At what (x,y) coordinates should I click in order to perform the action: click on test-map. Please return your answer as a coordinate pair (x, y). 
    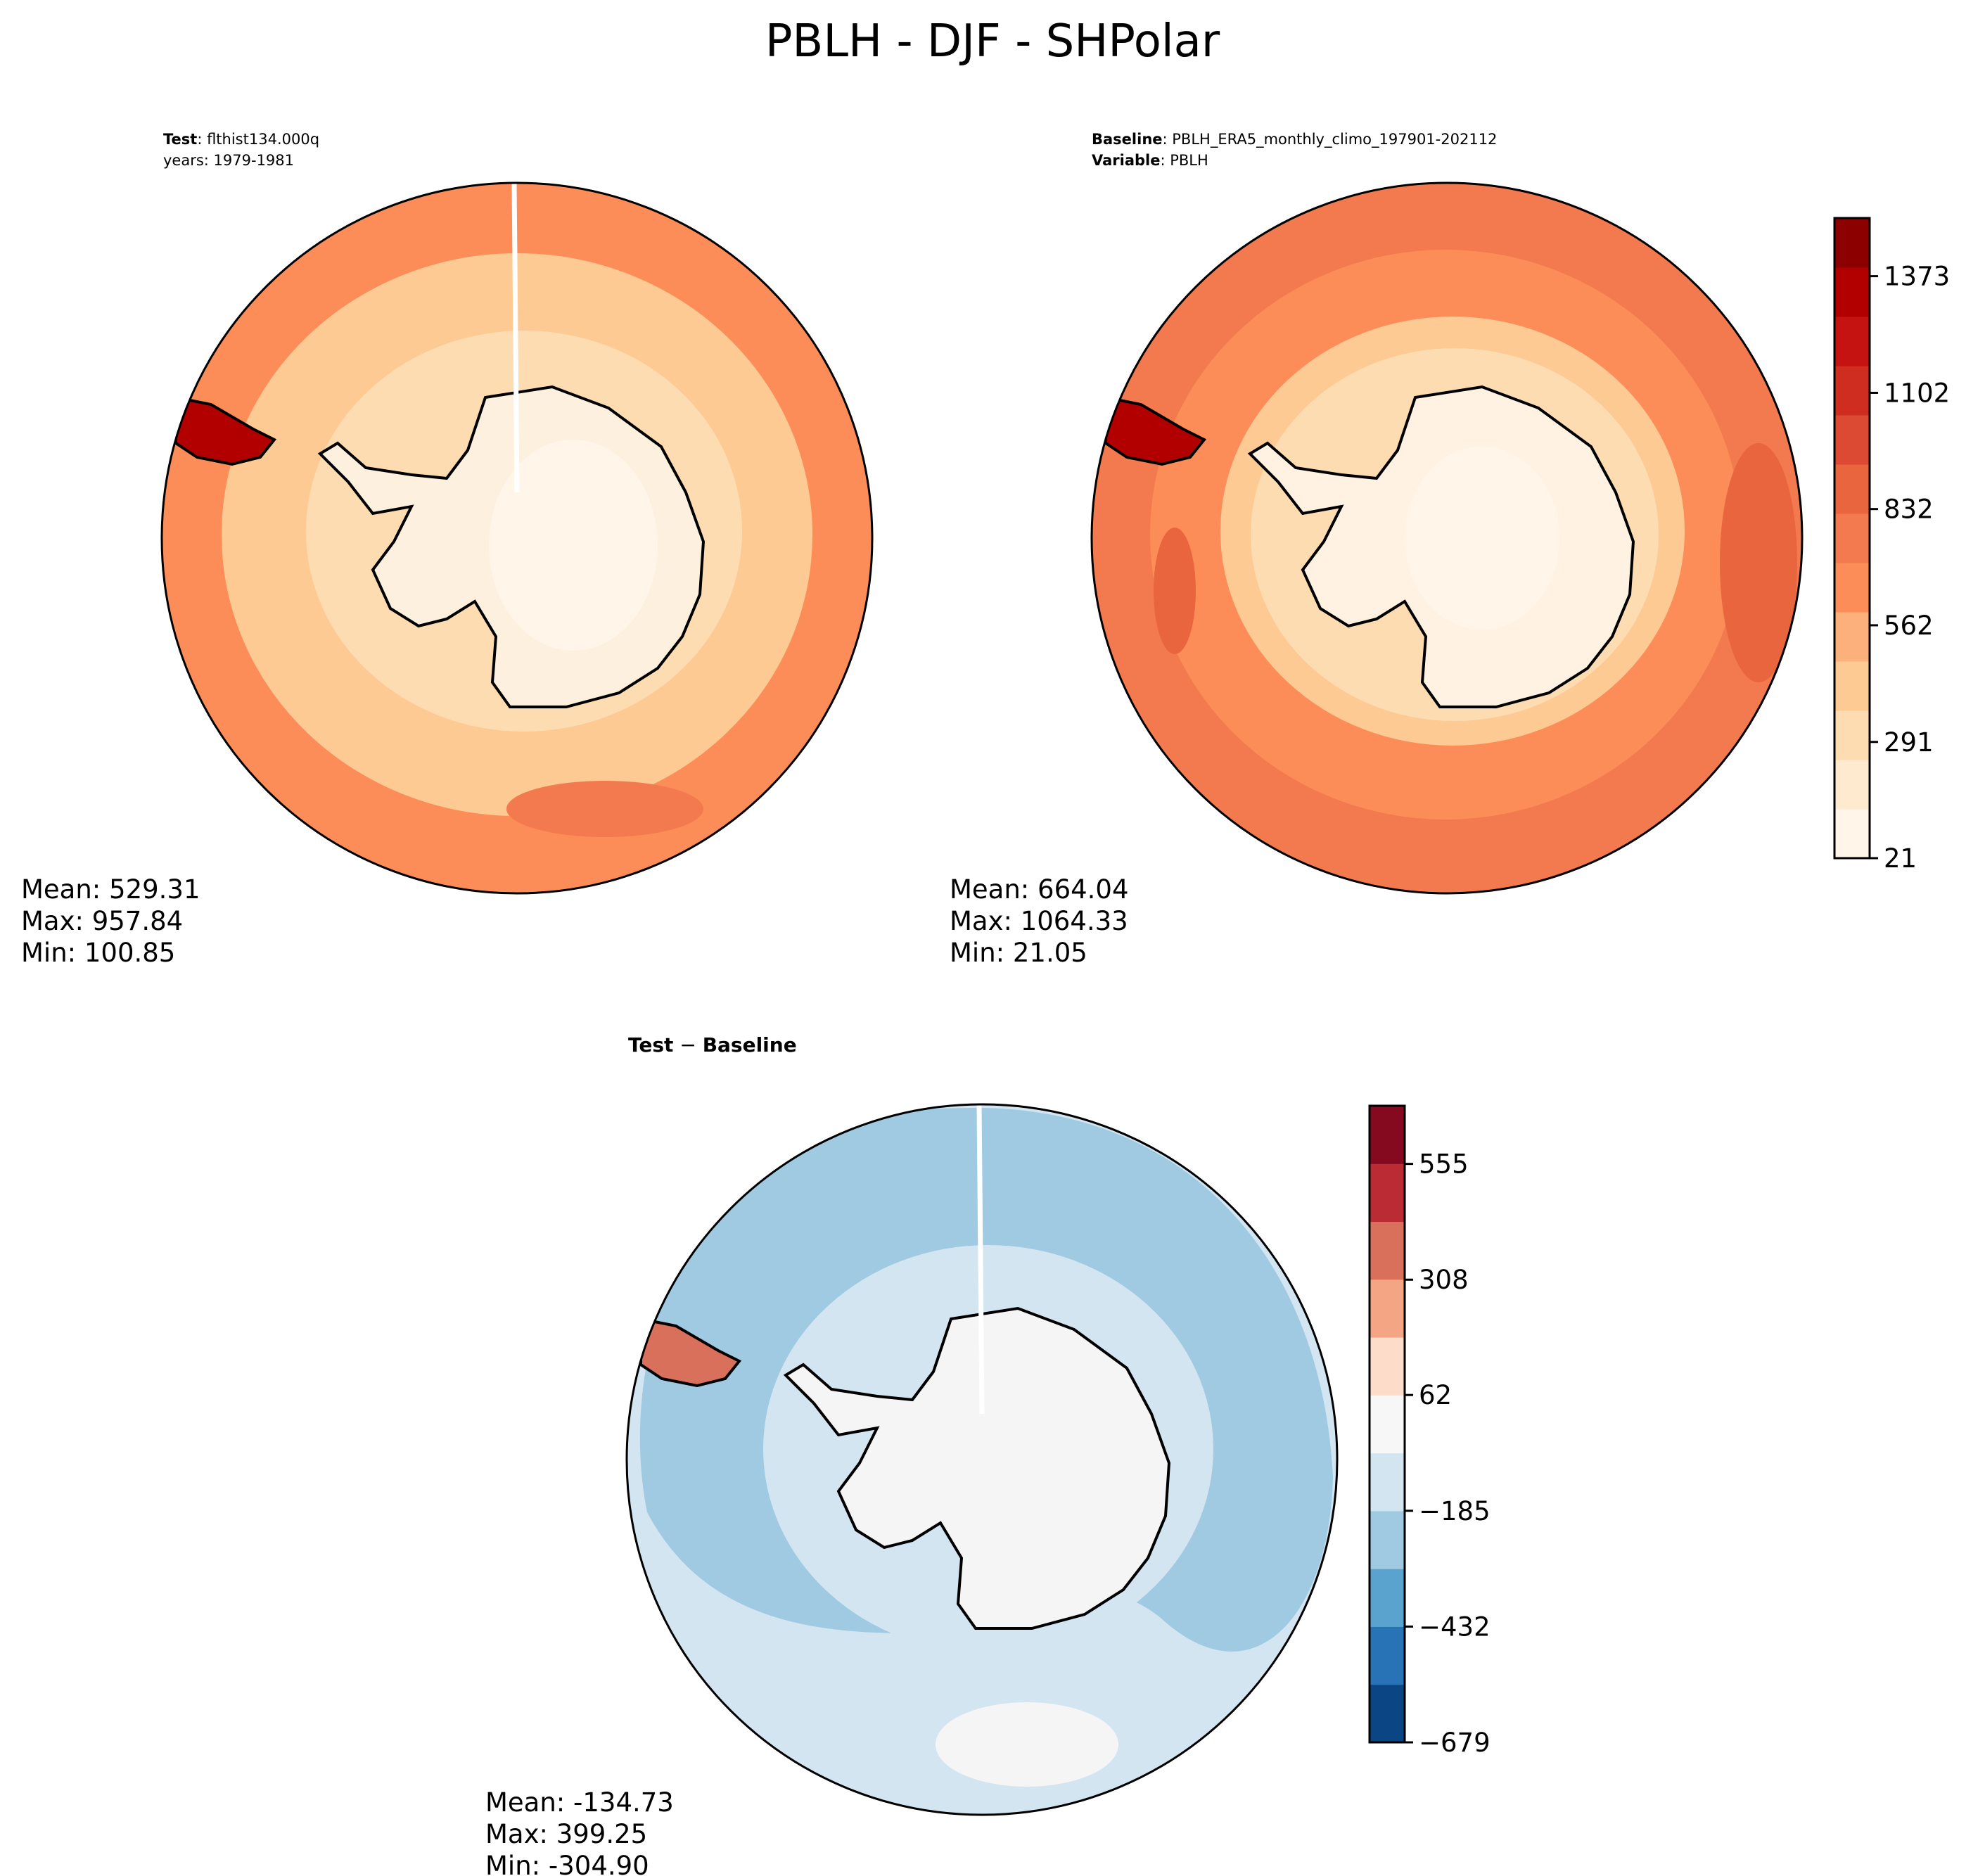
    Looking at the image, I should click on (517, 538).